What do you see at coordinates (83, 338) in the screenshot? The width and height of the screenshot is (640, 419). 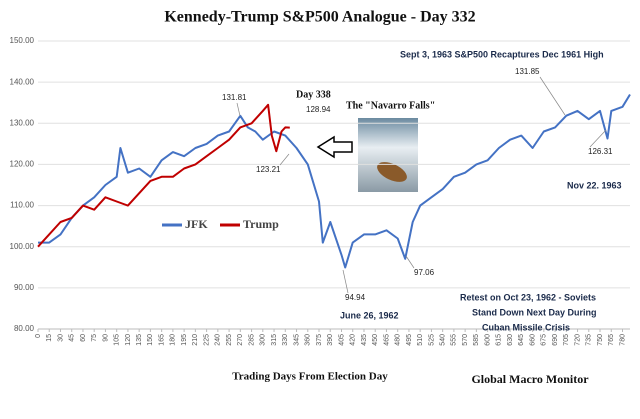 I see `x-tick-label: 60` at bounding box center [83, 338].